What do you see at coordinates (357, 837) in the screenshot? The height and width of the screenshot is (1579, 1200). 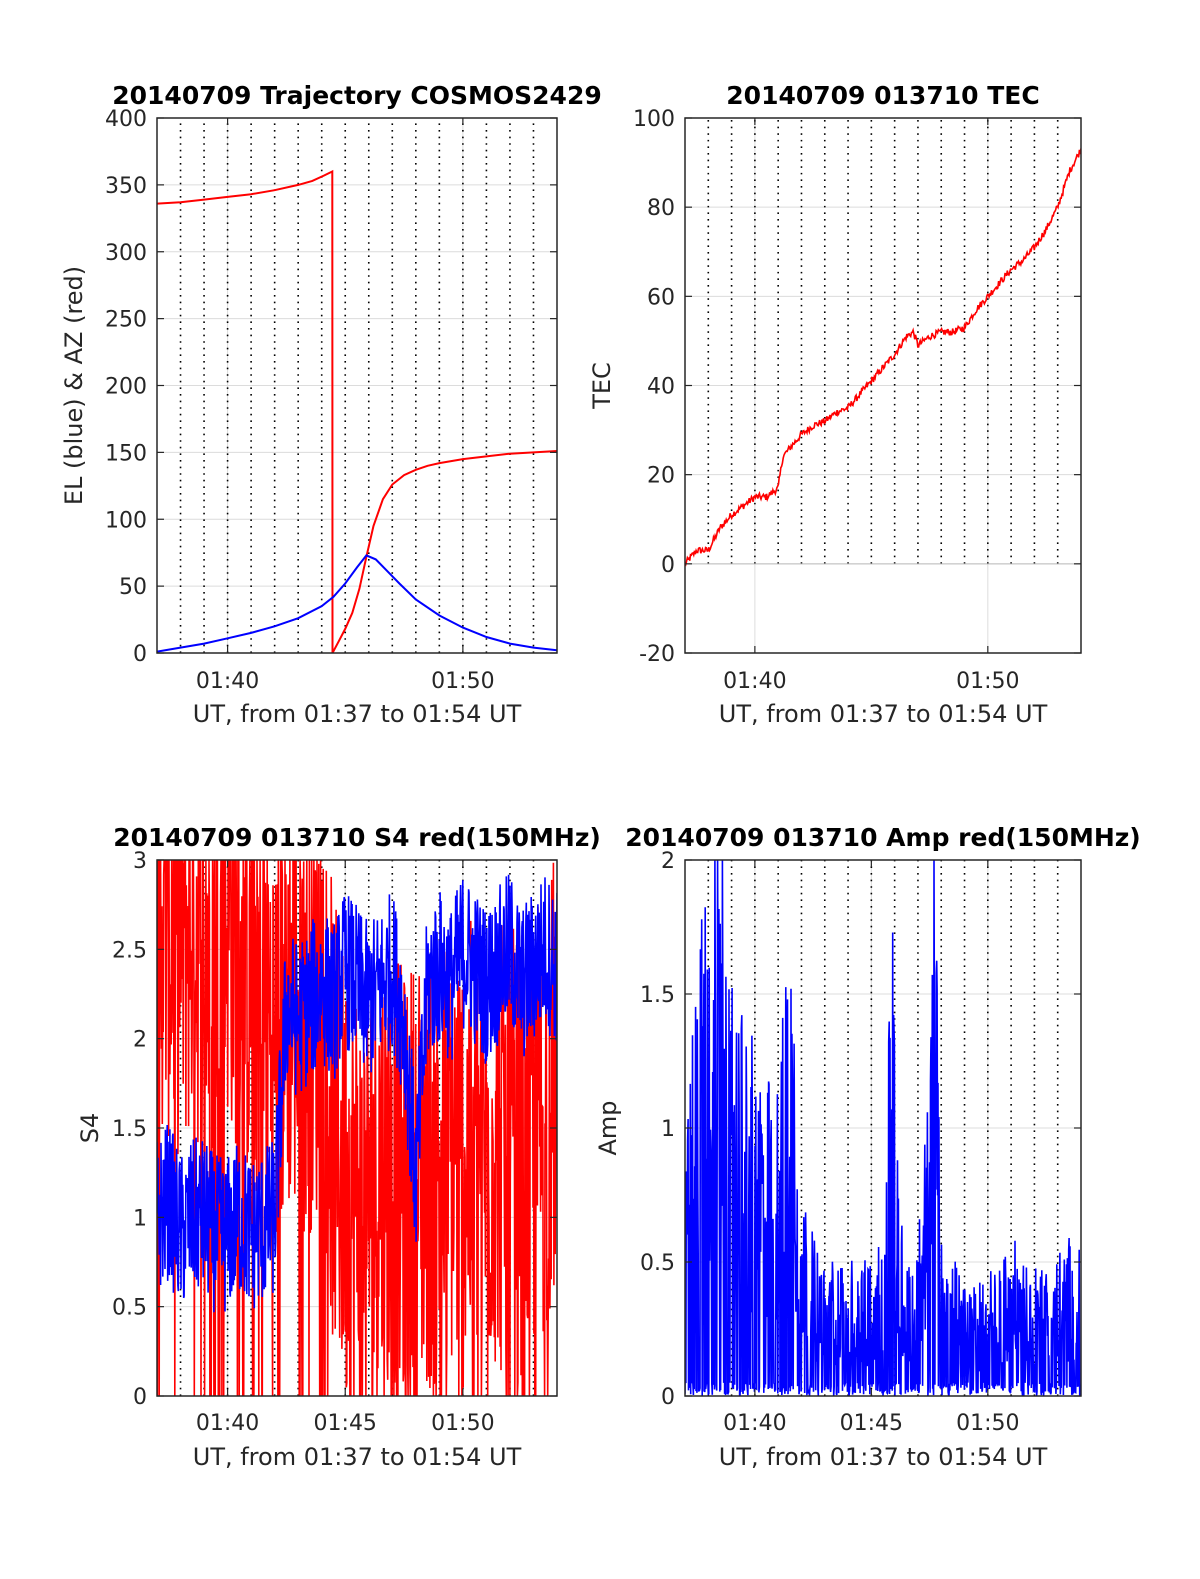 I see `chart-title: 20140709 013710 S4 red(150MHz)` at bounding box center [357, 837].